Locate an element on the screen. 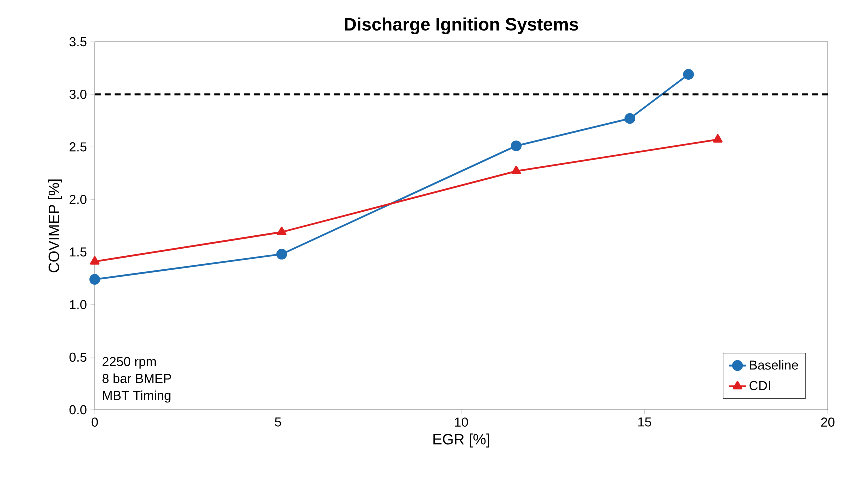 The height and width of the screenshot is (487, 844). x-tick-label: 20 is located at coordinates (828, 422).